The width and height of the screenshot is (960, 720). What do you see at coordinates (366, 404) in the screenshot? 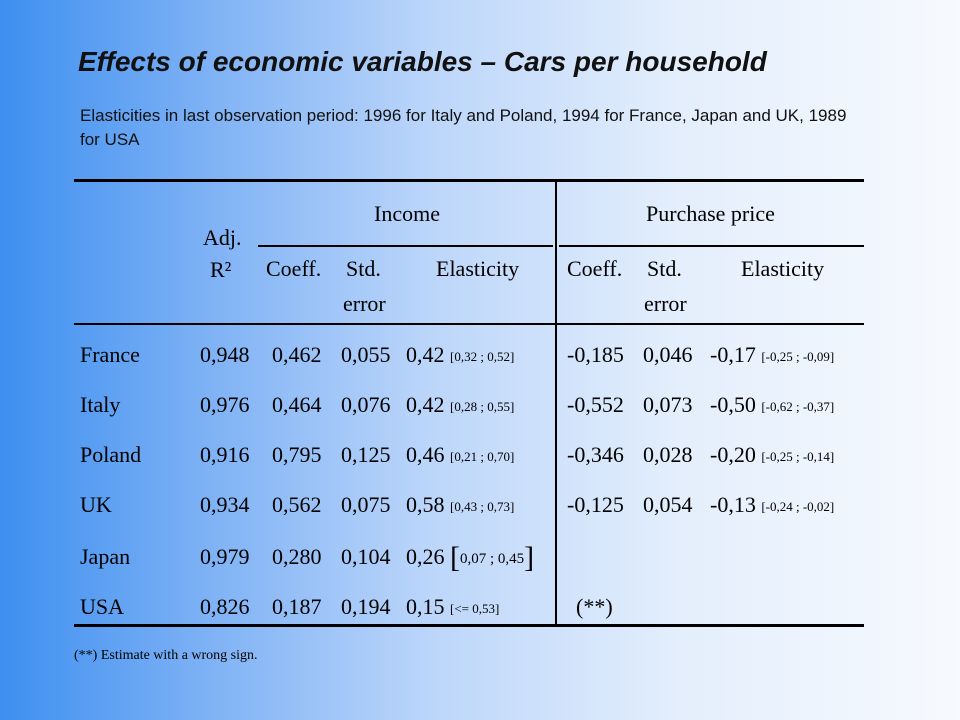
I see `income-std-error: 0,076` at bounding box center [366, 404].